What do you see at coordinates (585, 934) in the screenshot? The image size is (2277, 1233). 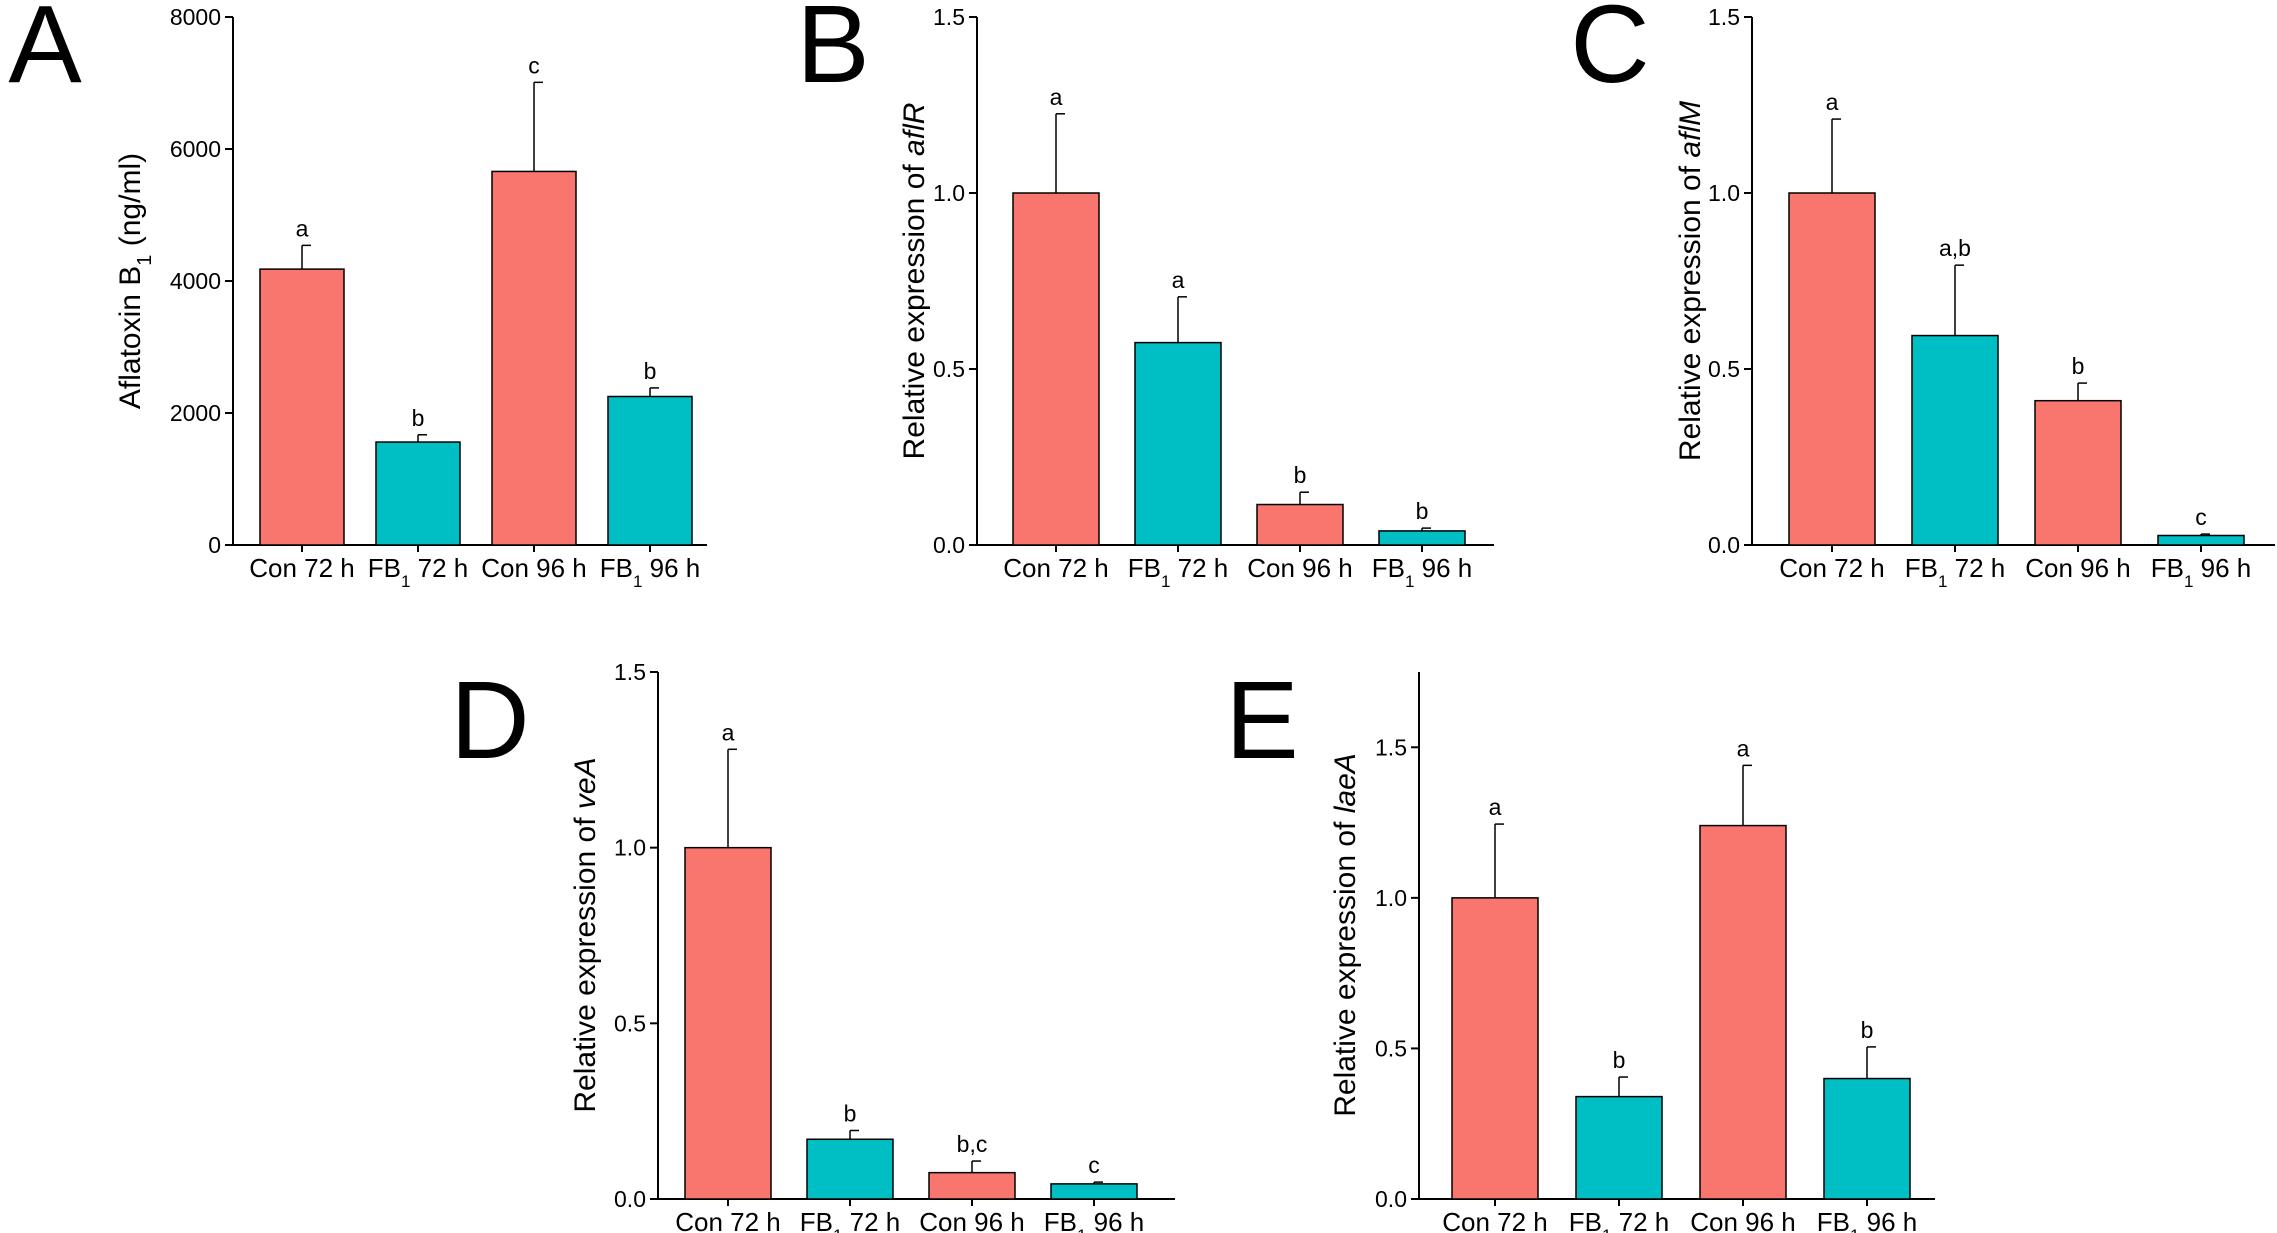 I see `y-axis-title: Relative expression of veA` at bounding box center [585, 934].